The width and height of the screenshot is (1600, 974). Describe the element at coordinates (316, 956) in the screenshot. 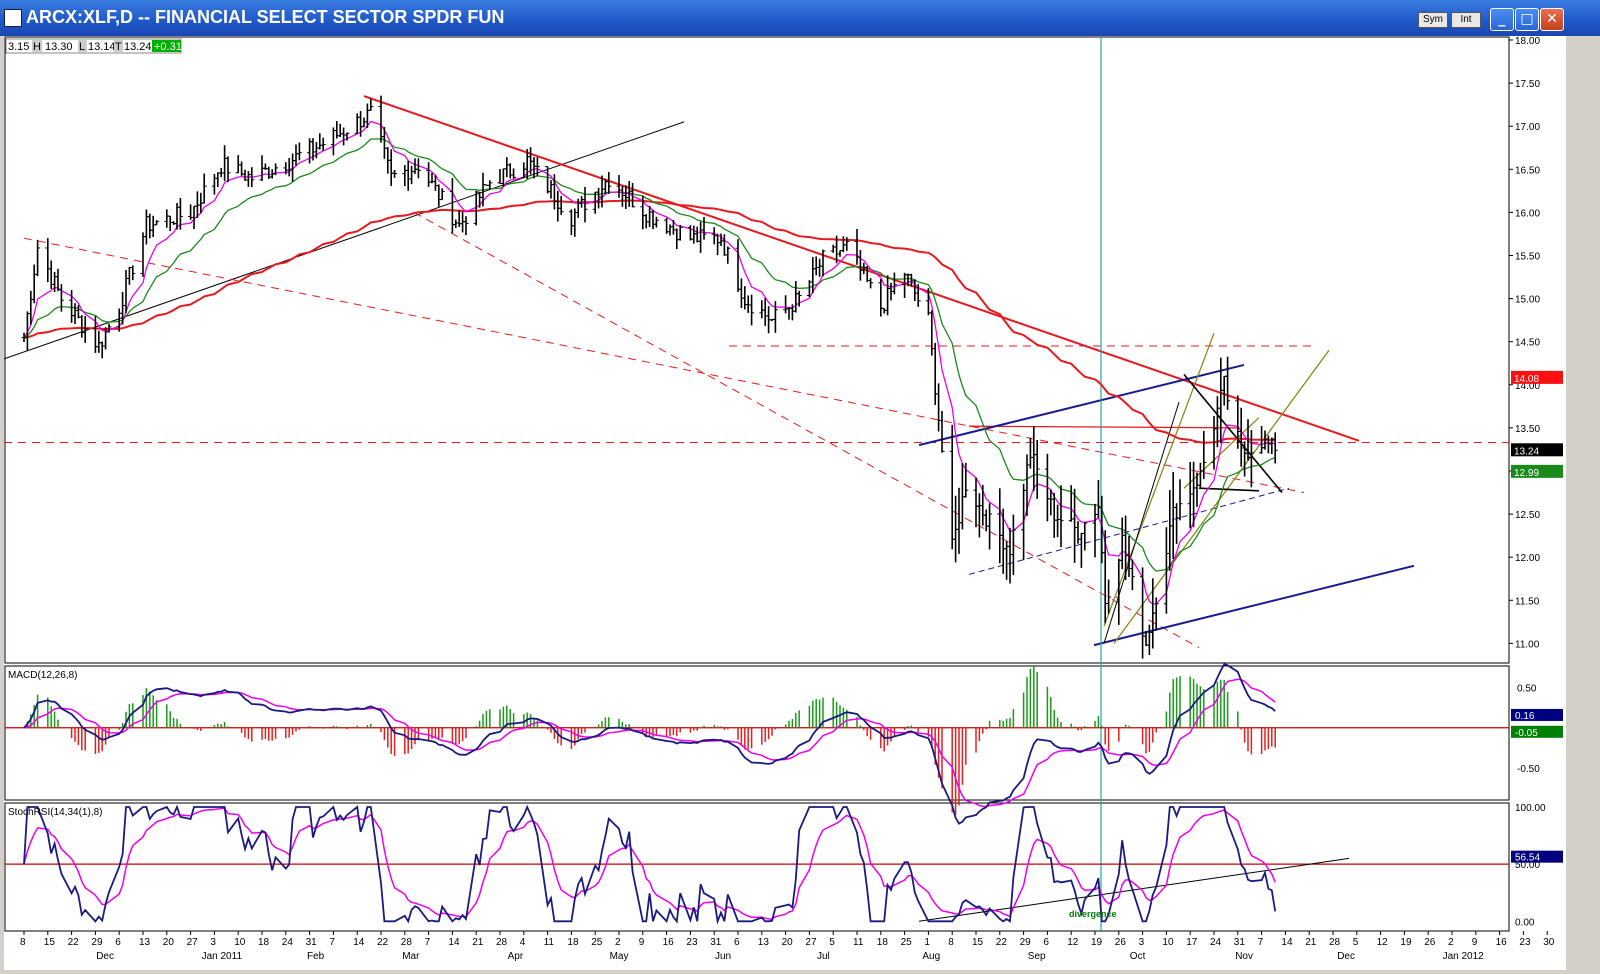

I see `x-axis-month-label: Feb` at that location.